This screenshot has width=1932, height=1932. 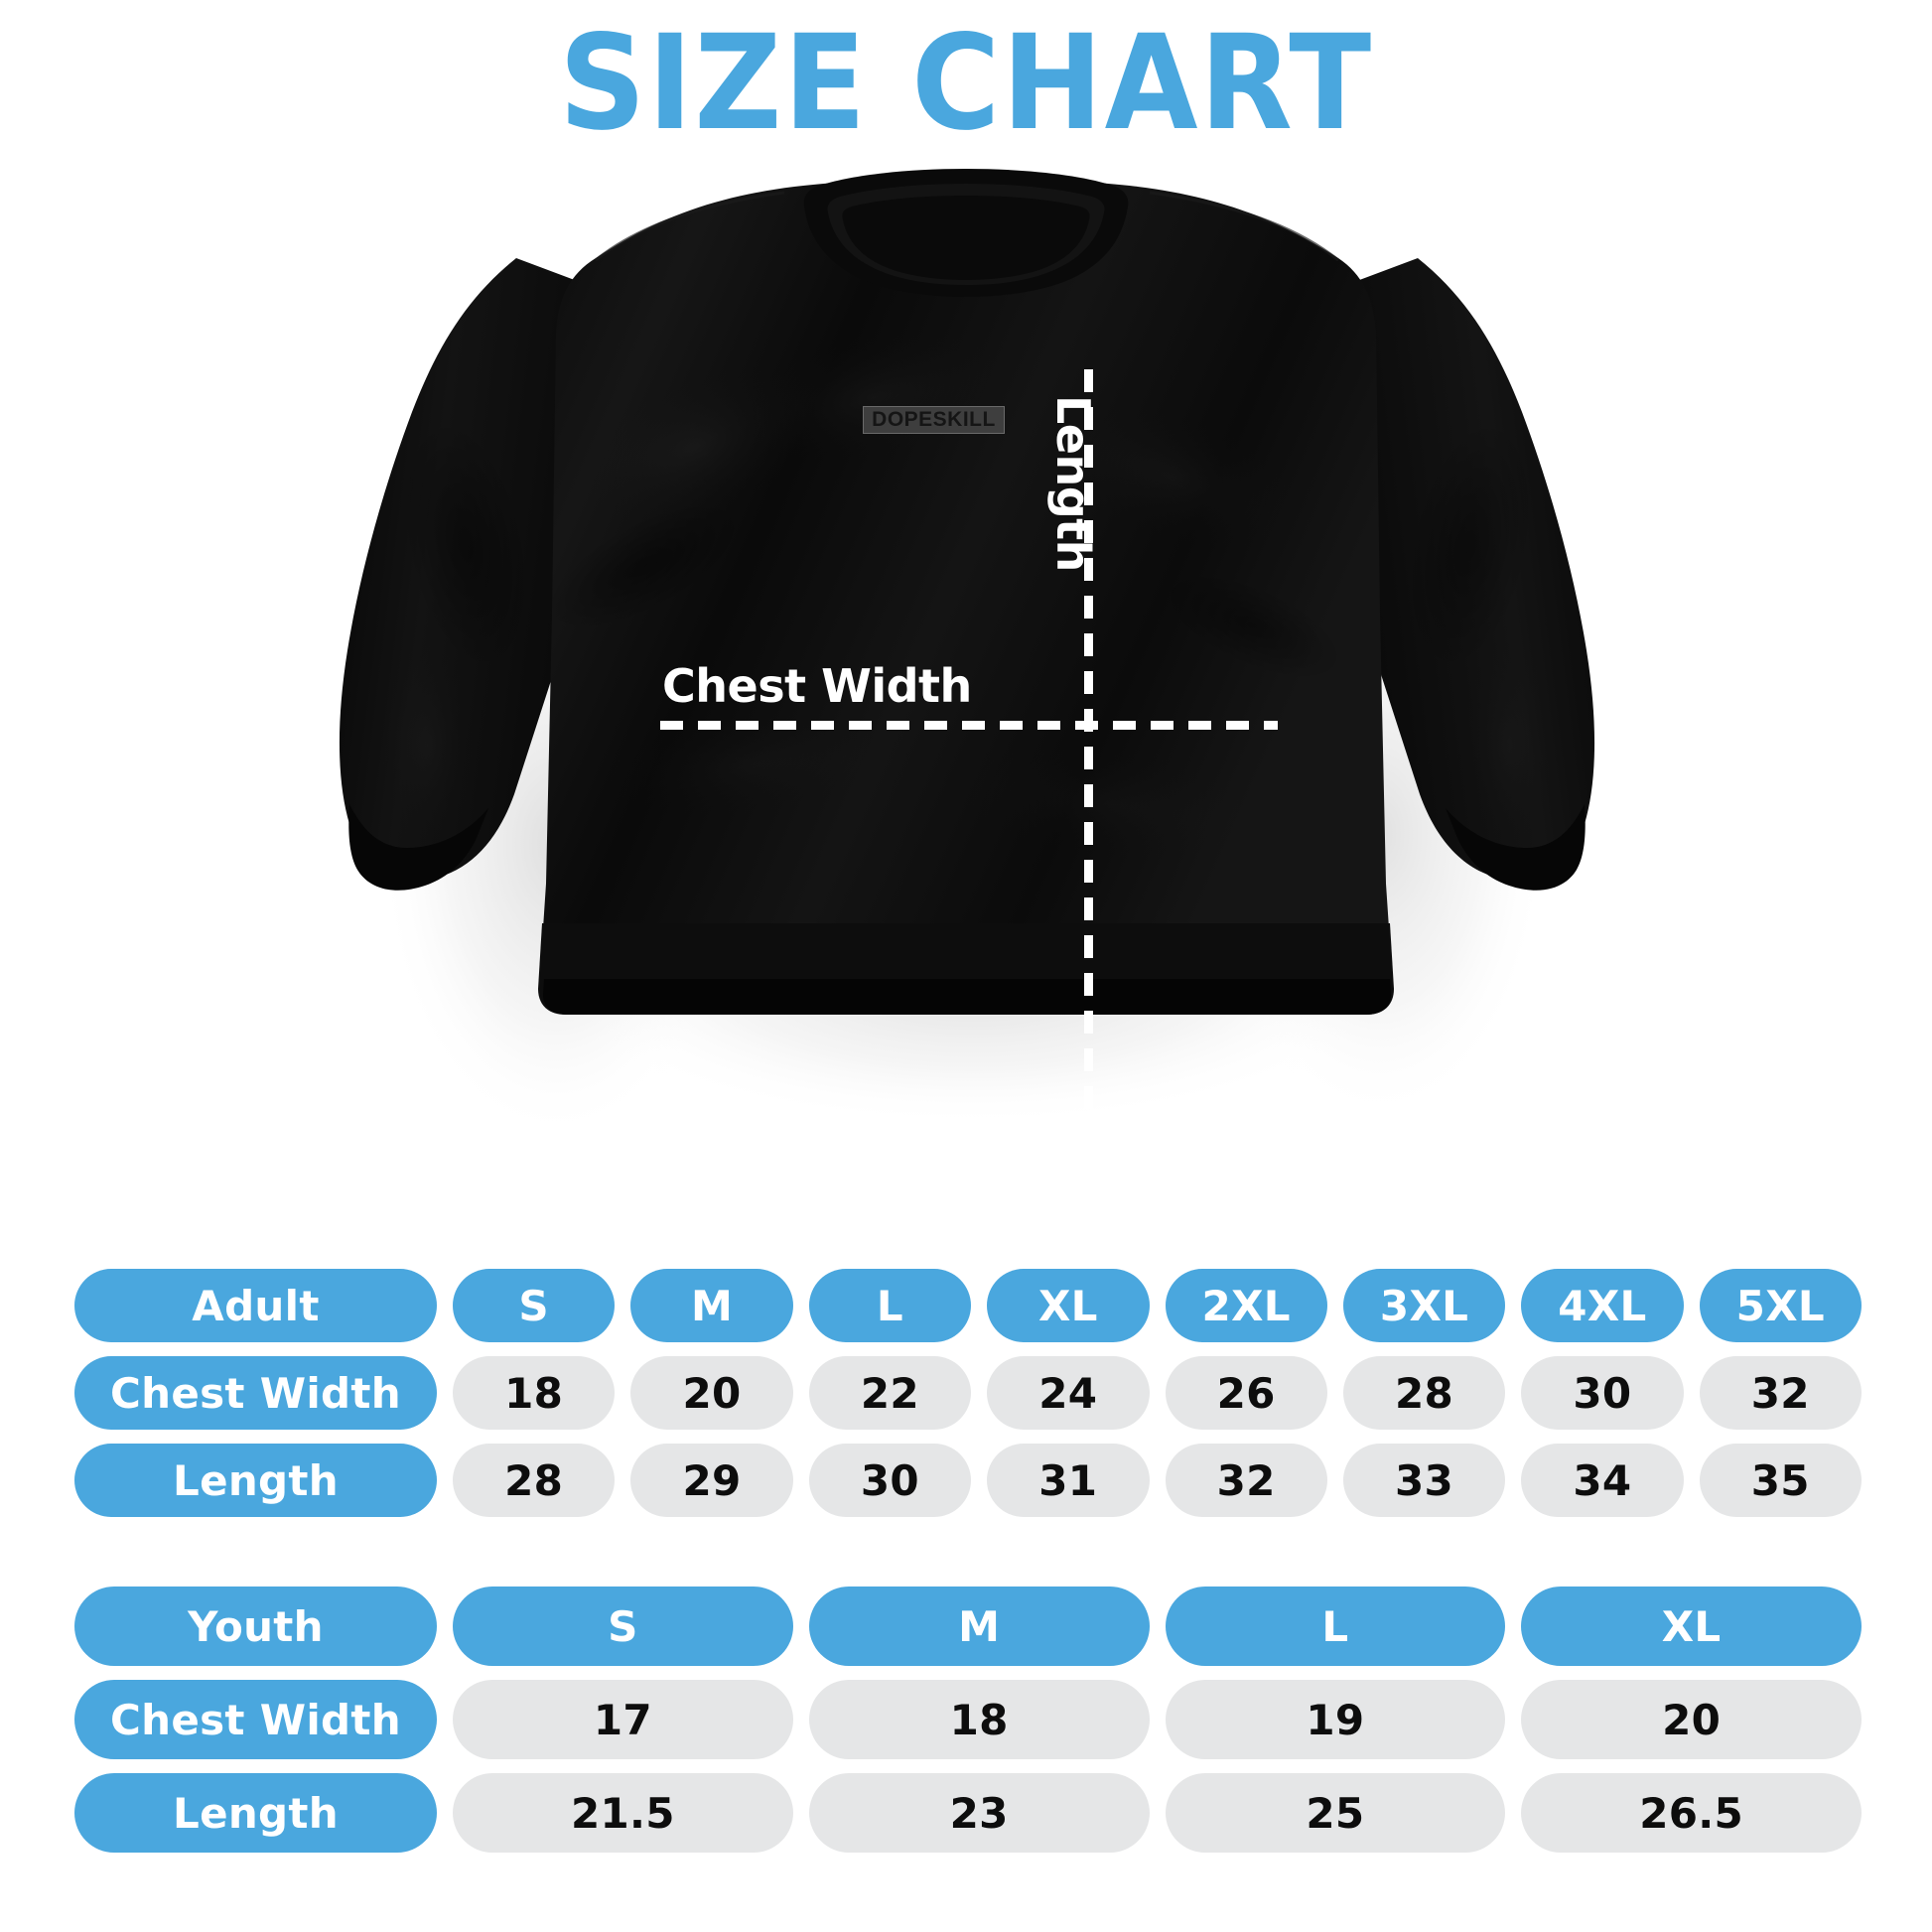 What do you see at coordinates (1335, 1626) in the screenshot?
I see `youth-size-l: L` at bounding box center [1335, 1626].